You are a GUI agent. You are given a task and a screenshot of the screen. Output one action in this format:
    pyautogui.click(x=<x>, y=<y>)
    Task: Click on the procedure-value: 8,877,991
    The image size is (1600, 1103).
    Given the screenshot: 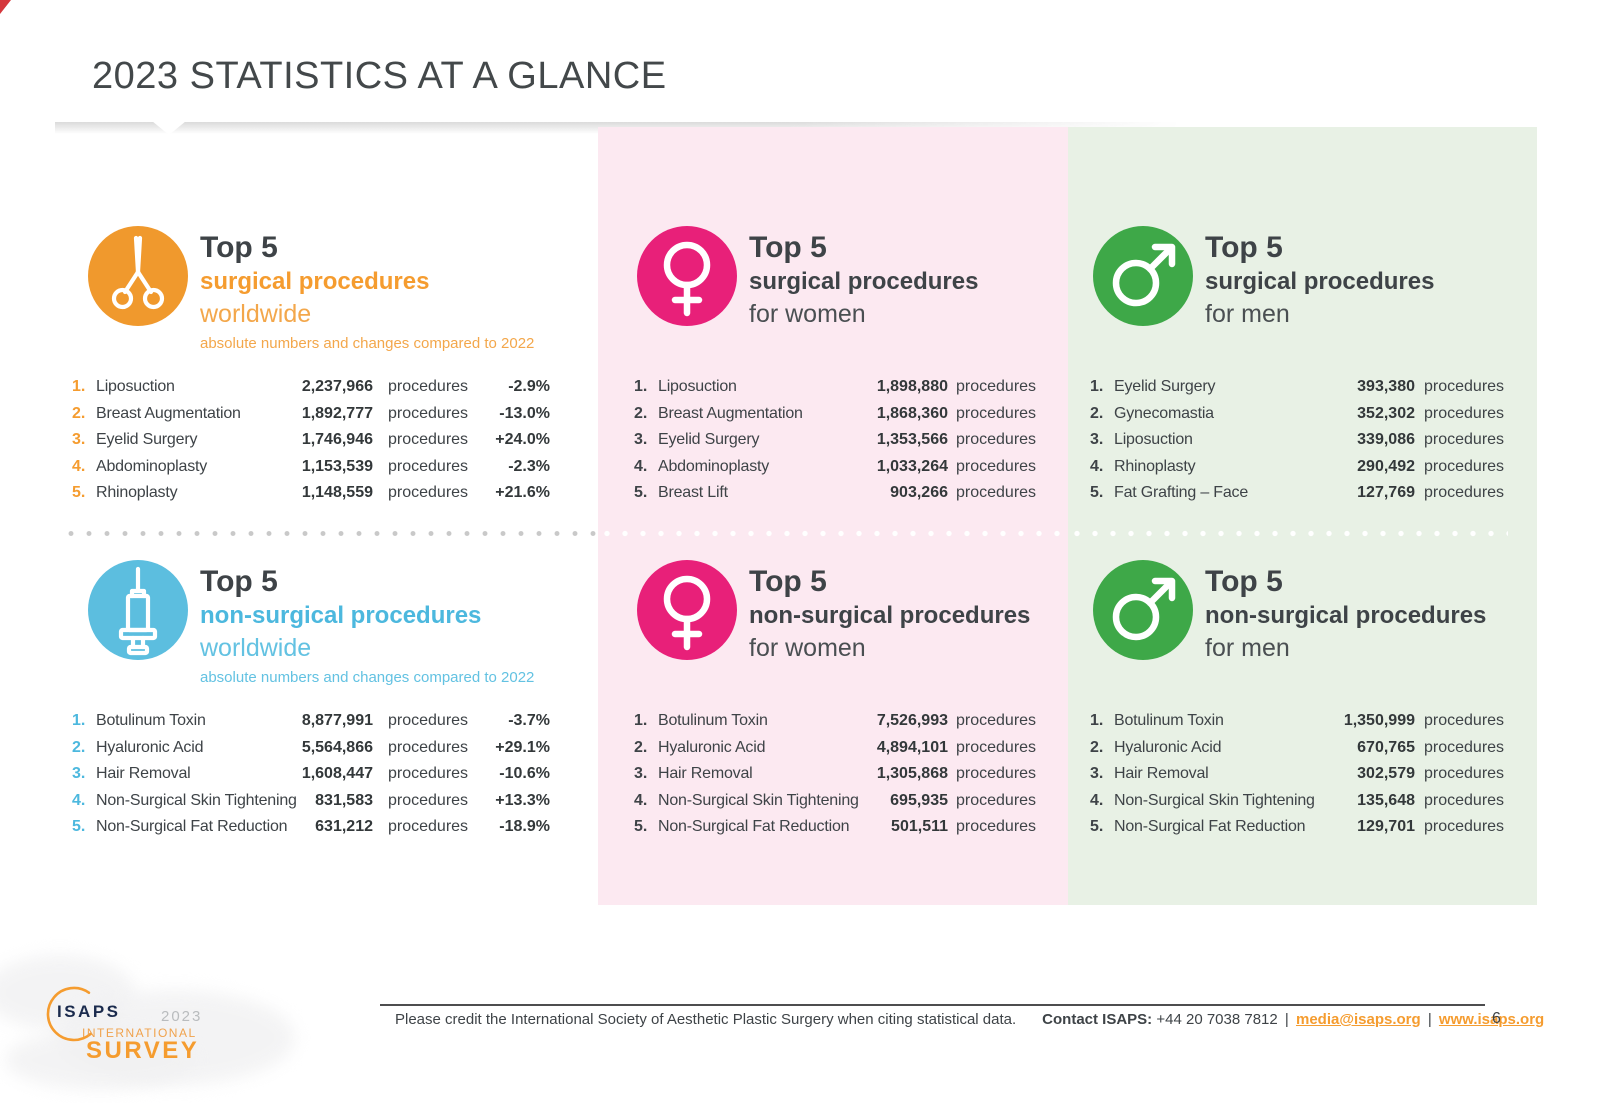 What is the action you would take?
    pyautogui.click(x=337, y=720)
    